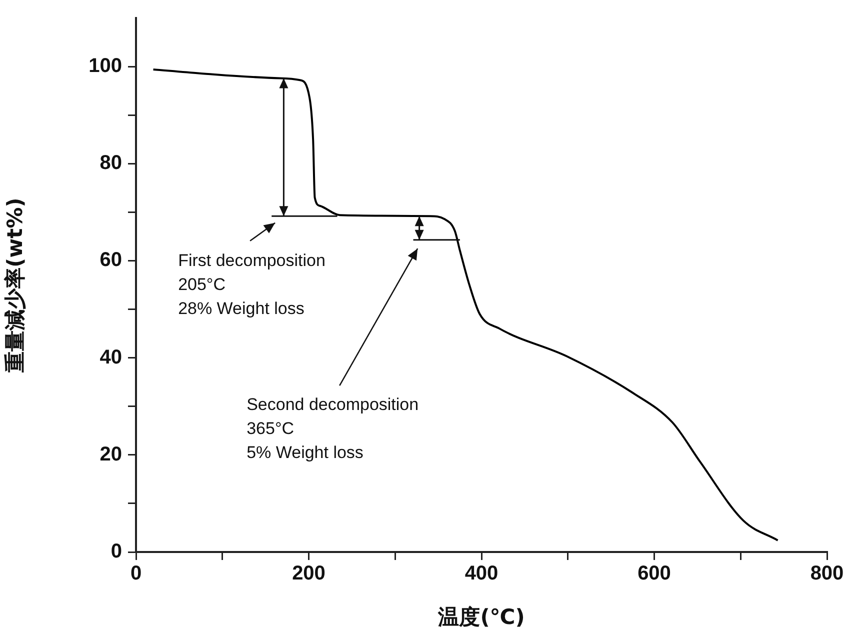 Image resolution: width=853 pixels, height=635 pixels. I want to click on x-tick-label: 200, so click(309, 573).